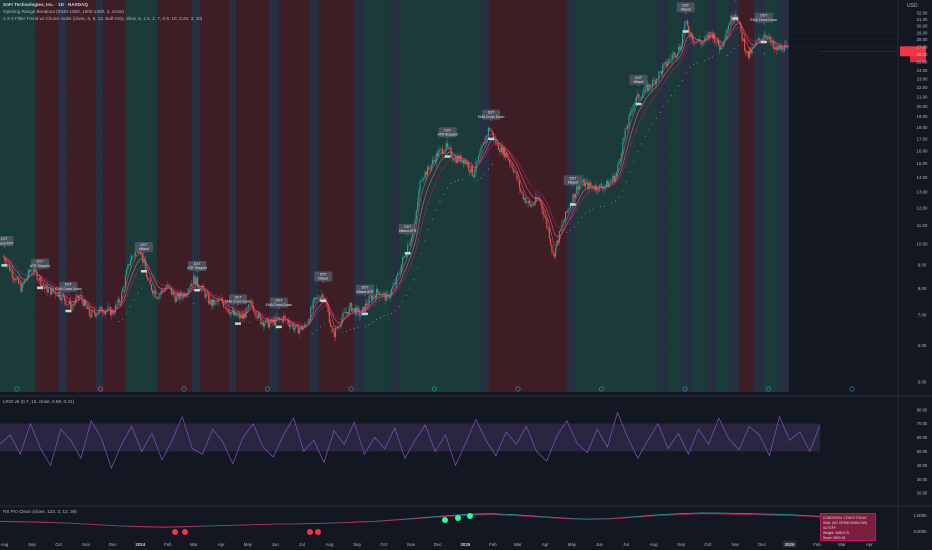 The height and width of the screenshot is (550, 932). What do you see at coordinates (923, 106) in the screenshot?
I see `y-tick-label: 20.00` at bounding box center [923, 106].